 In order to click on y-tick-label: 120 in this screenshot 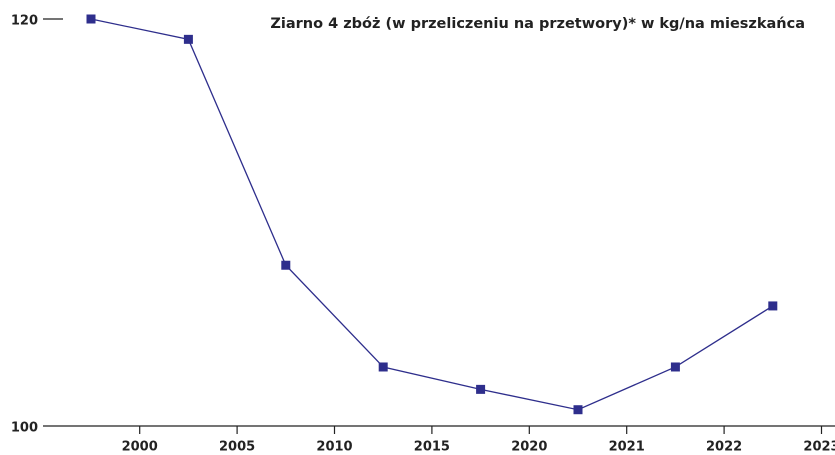, I will do `click(24, 21)`.